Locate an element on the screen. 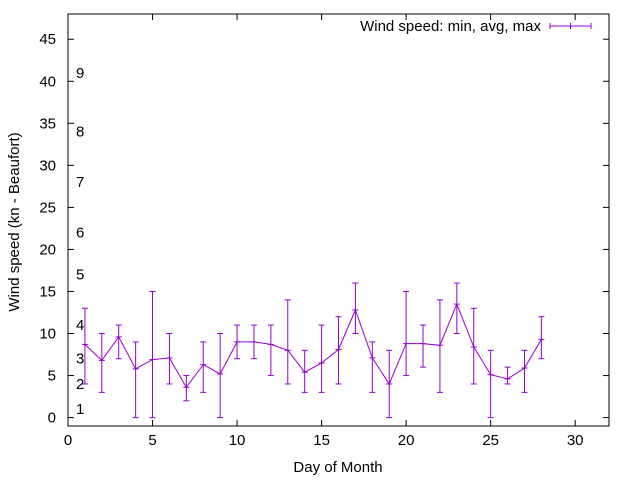  y-tick-label: 5 is located at coordinates (52, 376).